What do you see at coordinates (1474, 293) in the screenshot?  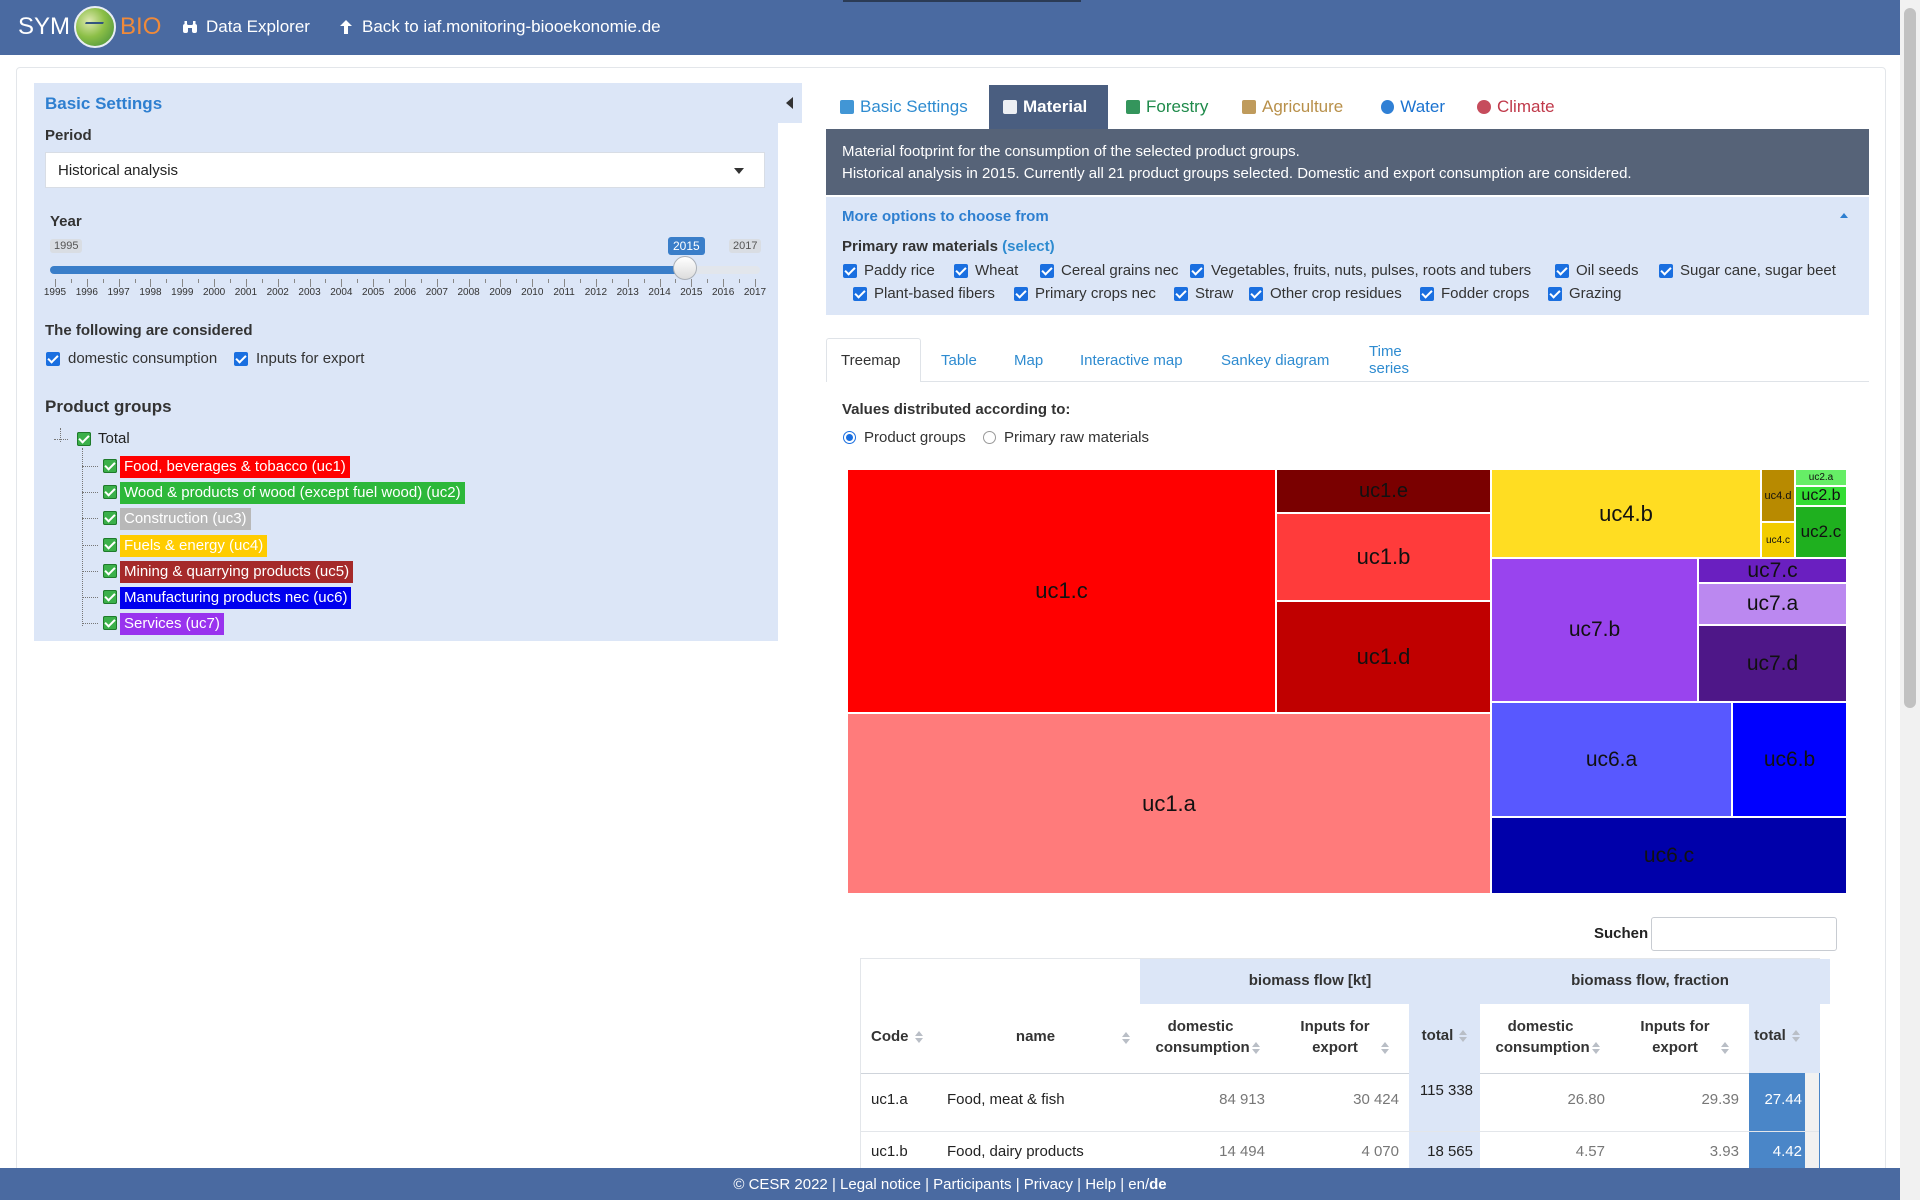 I see `material-checkbox-row: Fodder crops` at bounding box center [1474, 293].